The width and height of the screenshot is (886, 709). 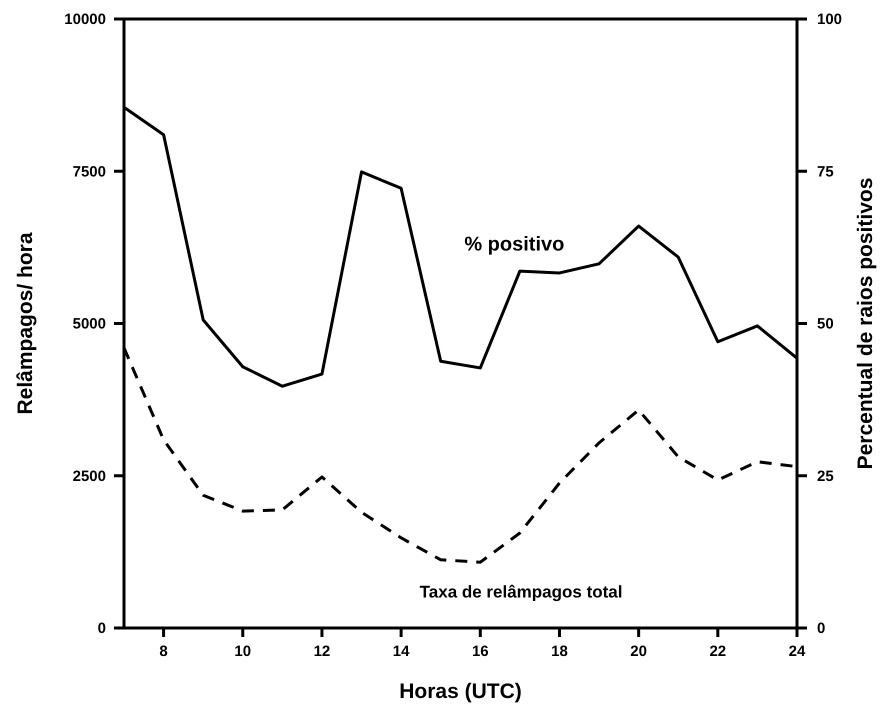 What do you see at coordinates (322, 651) in the screenshot?
I see `x-tick-label: 12` at bounding box center [322, 651].